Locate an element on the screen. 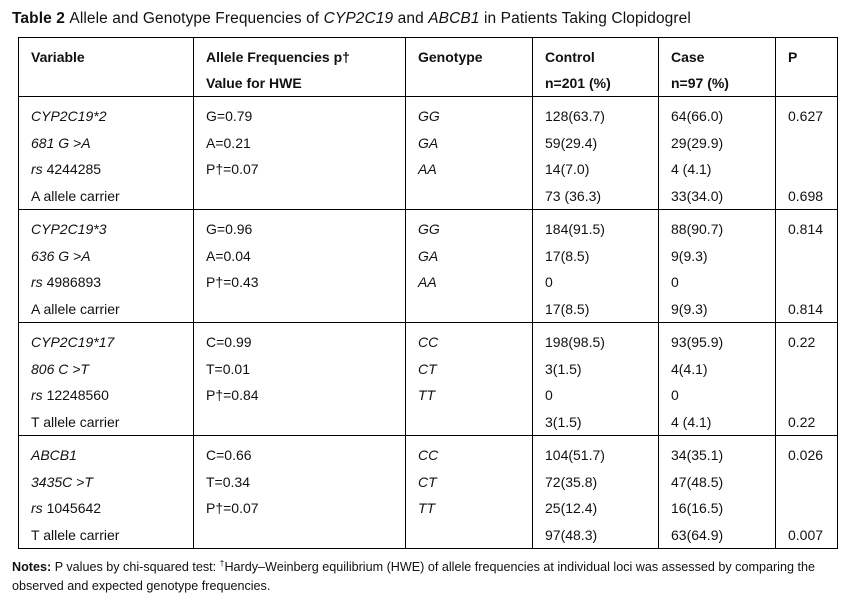  cell-line: C=0.66 is located at coordinates (229, 455).